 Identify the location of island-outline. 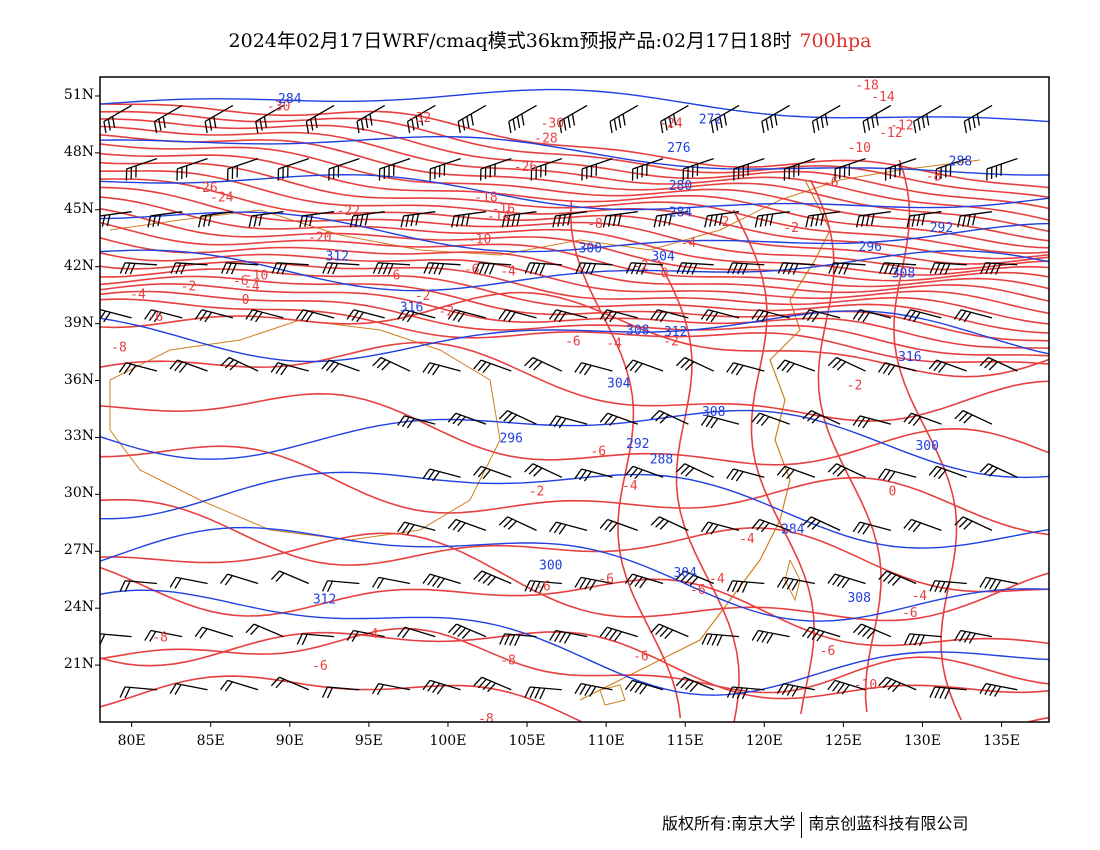
(612, 695).